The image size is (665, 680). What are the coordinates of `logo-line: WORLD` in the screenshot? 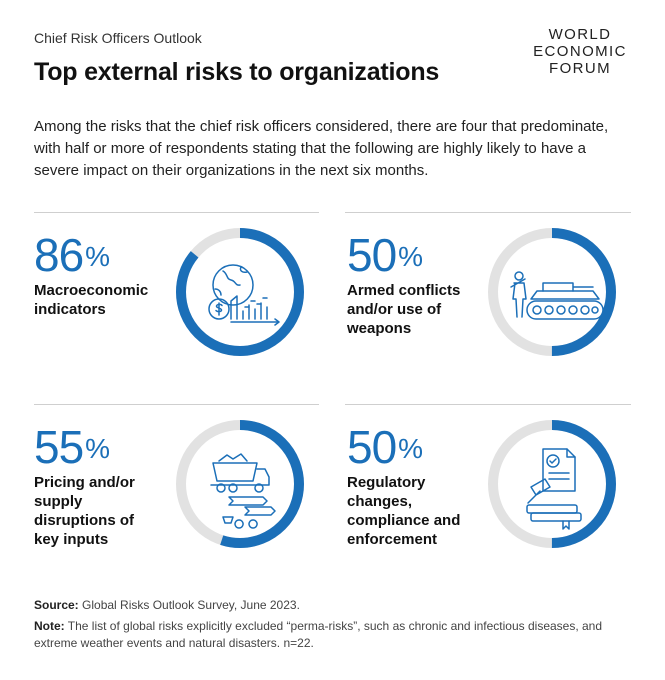 It's located at (580, 34).